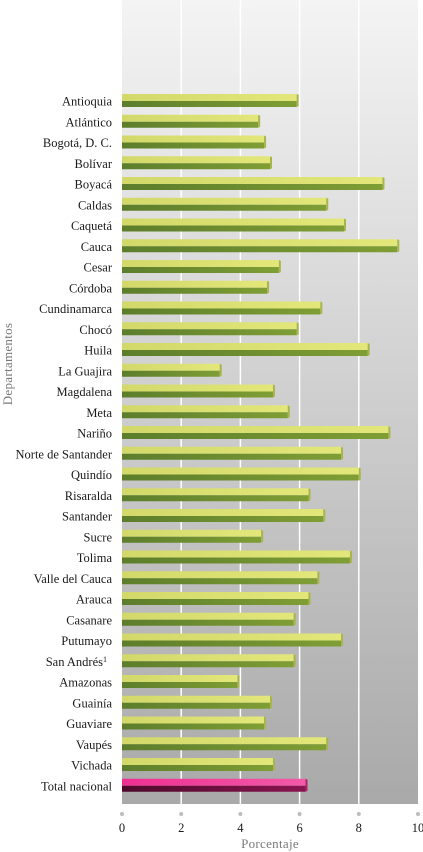  What do you see at coordinates (77, 143) in the screenshot?
I see `category-label: Bogotá, D. C.` at bounding box center [77, 143].